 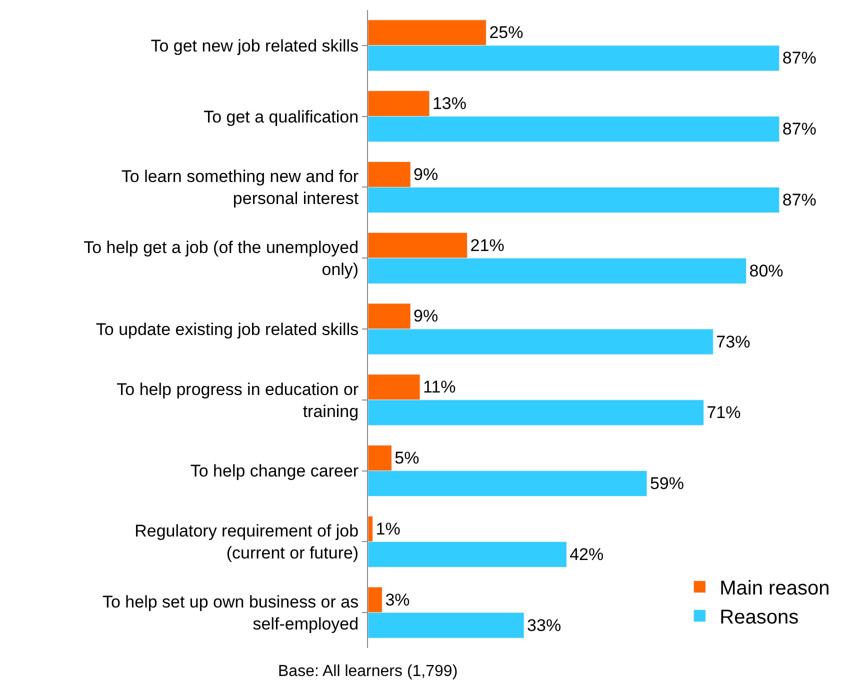 I want to click on y-tick-label: To help change career, so click(x=274, y=471).